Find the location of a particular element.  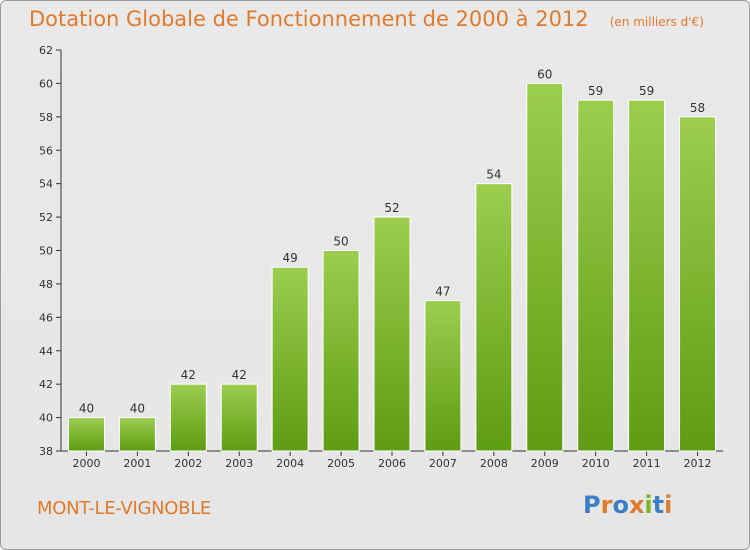

y-tick-label: 60 is located at coordinates (46, 83).